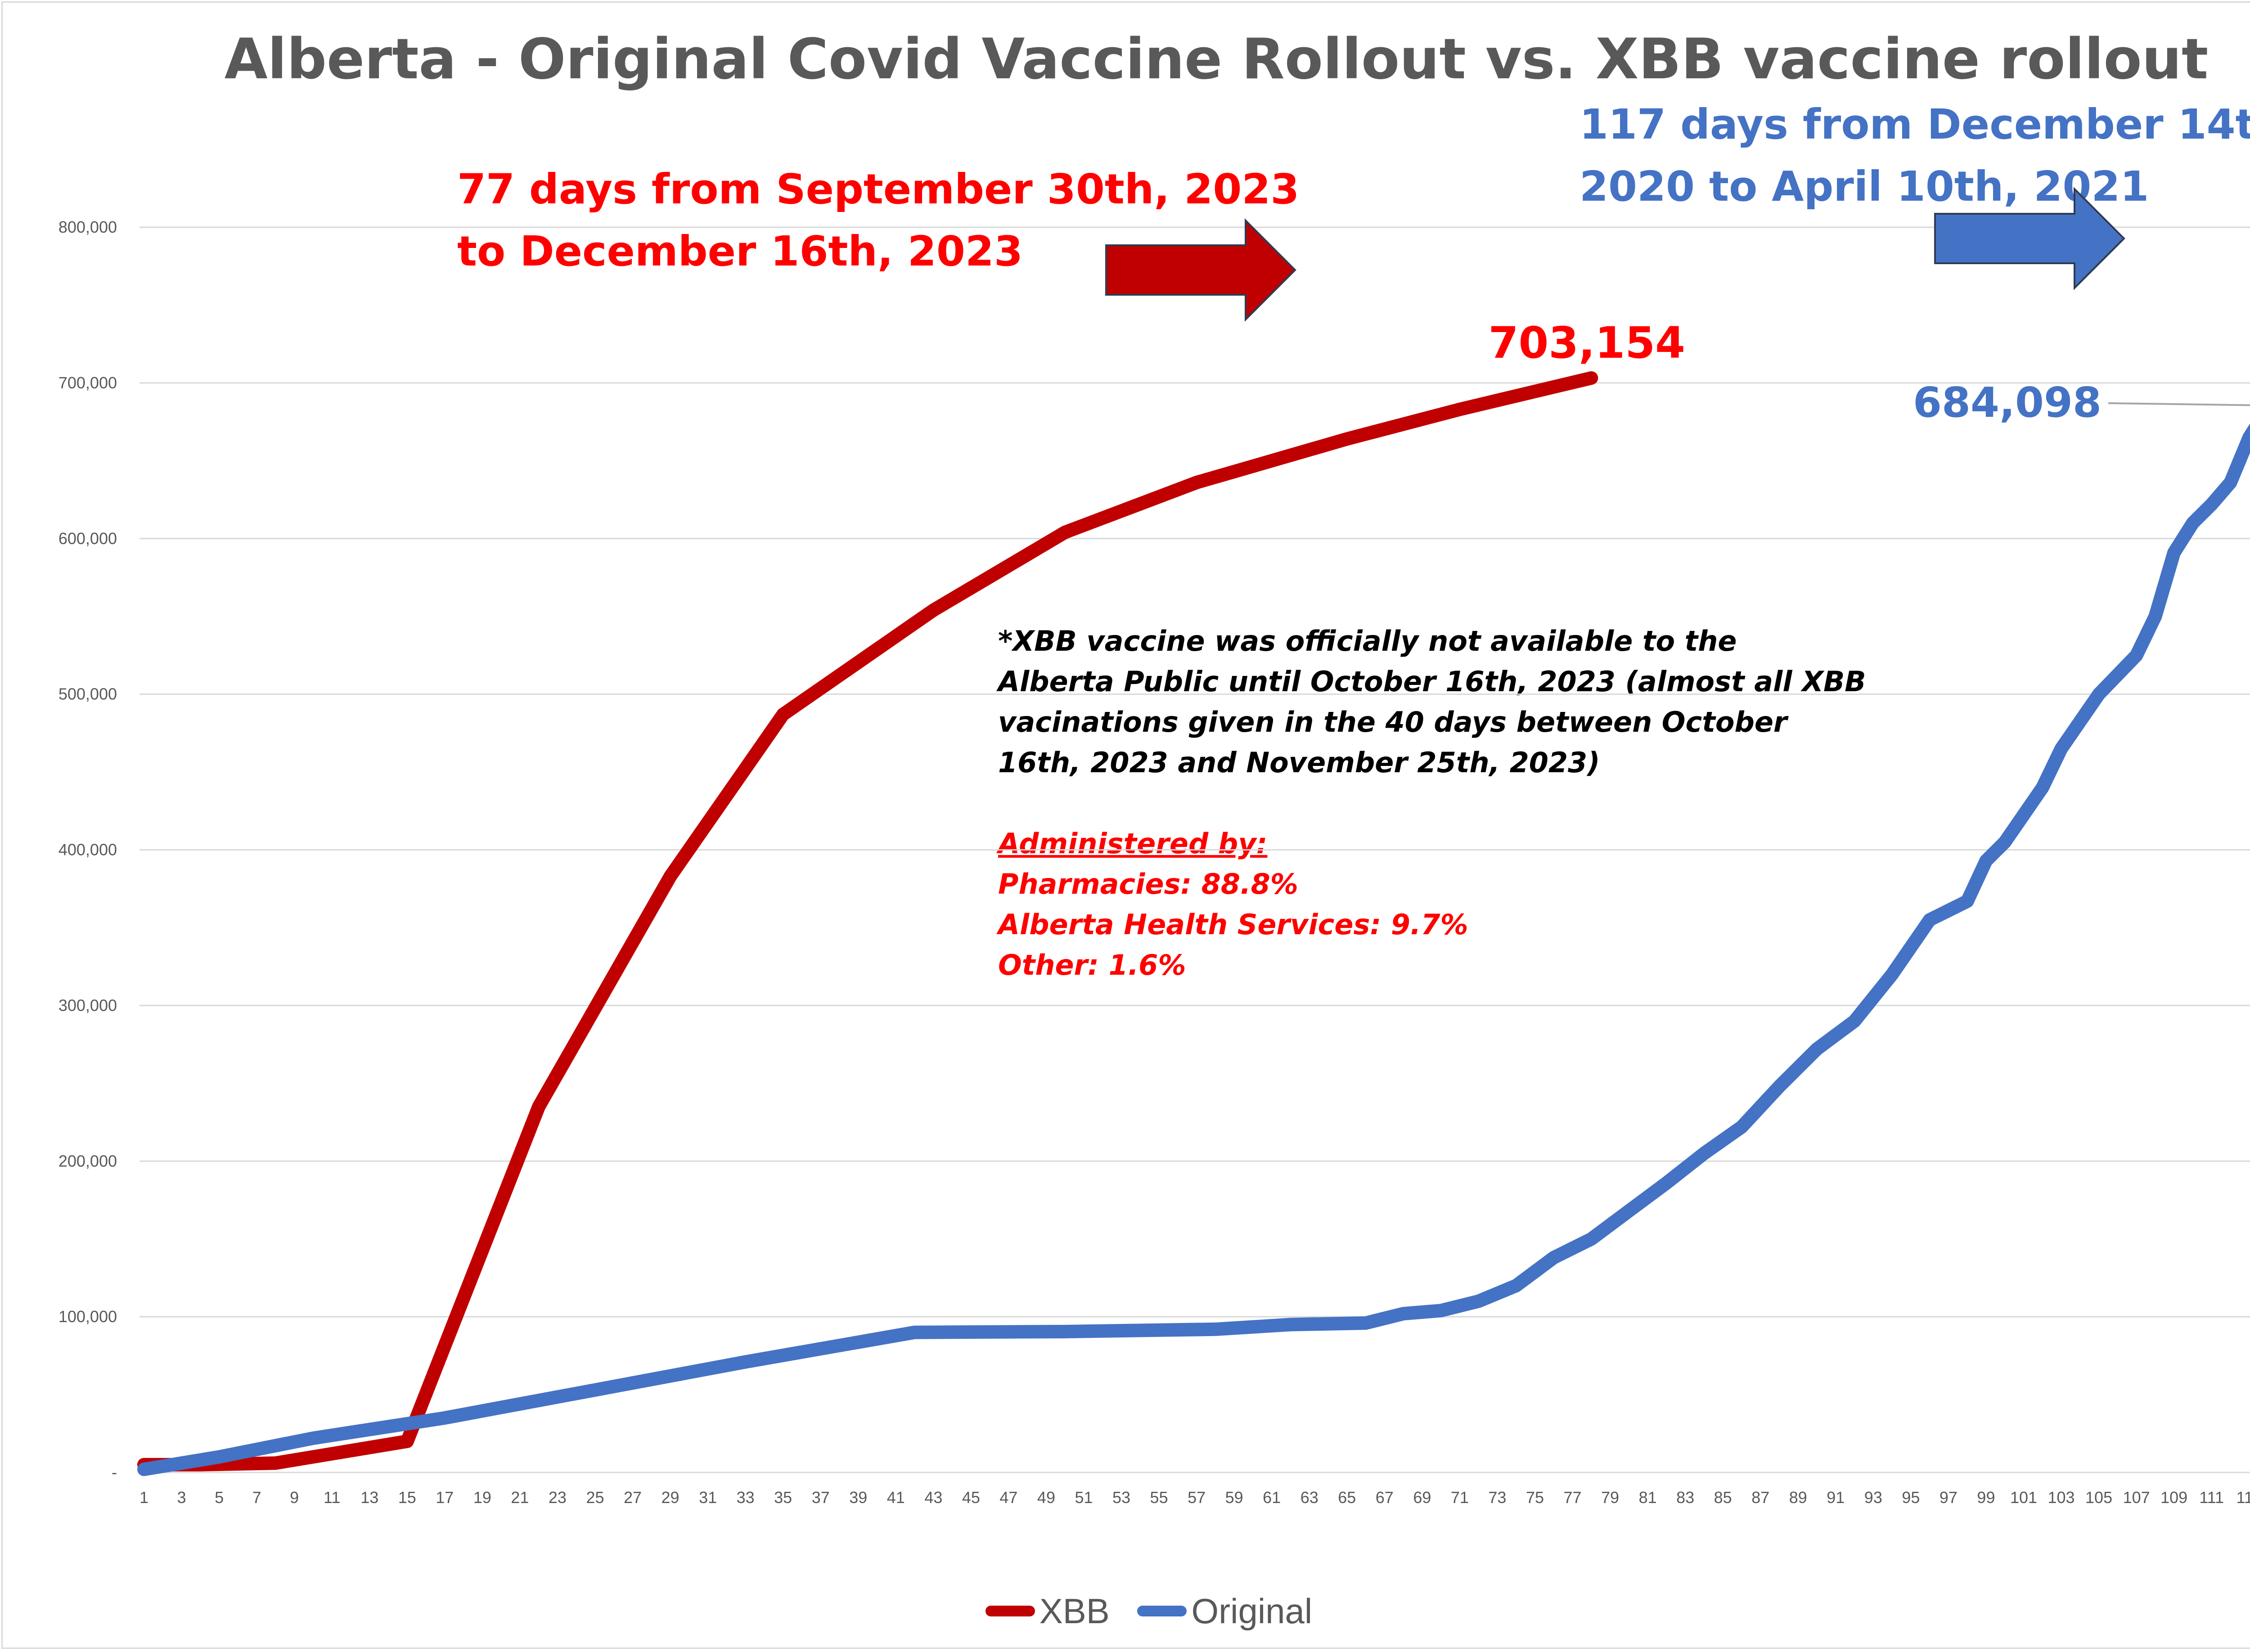 This screenshot has width=2250, height=1652. Describe the element at coordinates (740, 251) in the screenshot. I see `xbb-period-line-2: to December 16th, 2023` at that location.